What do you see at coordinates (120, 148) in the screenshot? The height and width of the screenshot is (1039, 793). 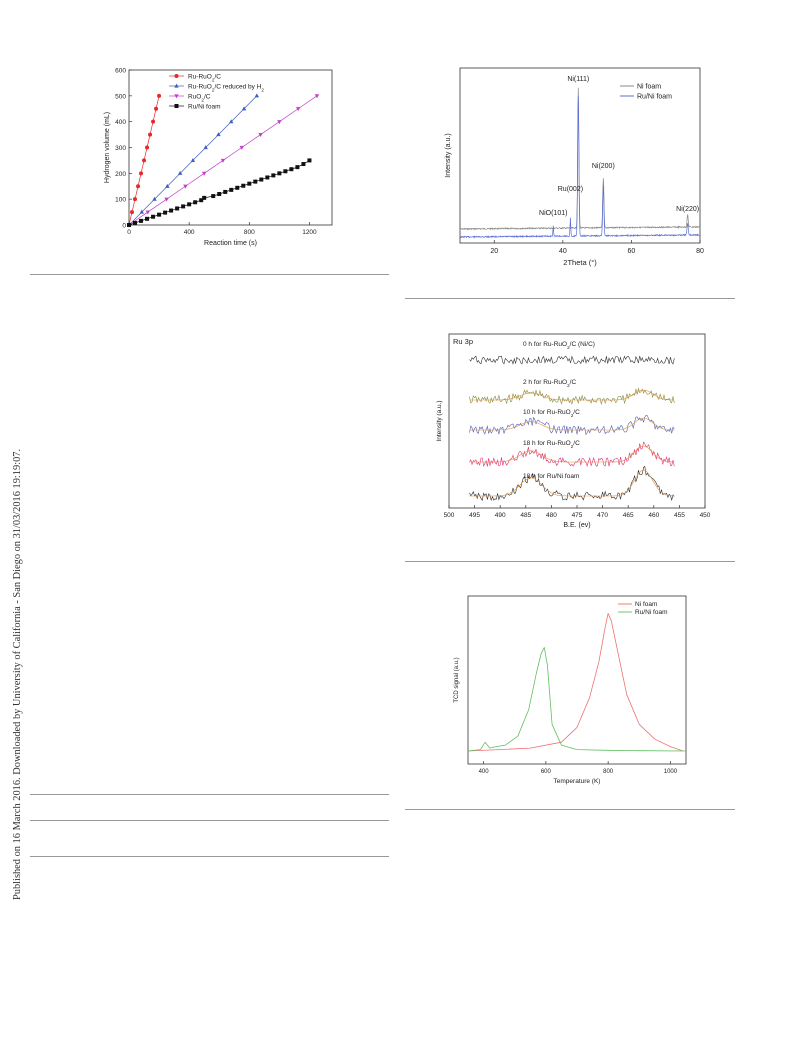 I see `y-tick-label: 300` at bounding box center [120, 148].